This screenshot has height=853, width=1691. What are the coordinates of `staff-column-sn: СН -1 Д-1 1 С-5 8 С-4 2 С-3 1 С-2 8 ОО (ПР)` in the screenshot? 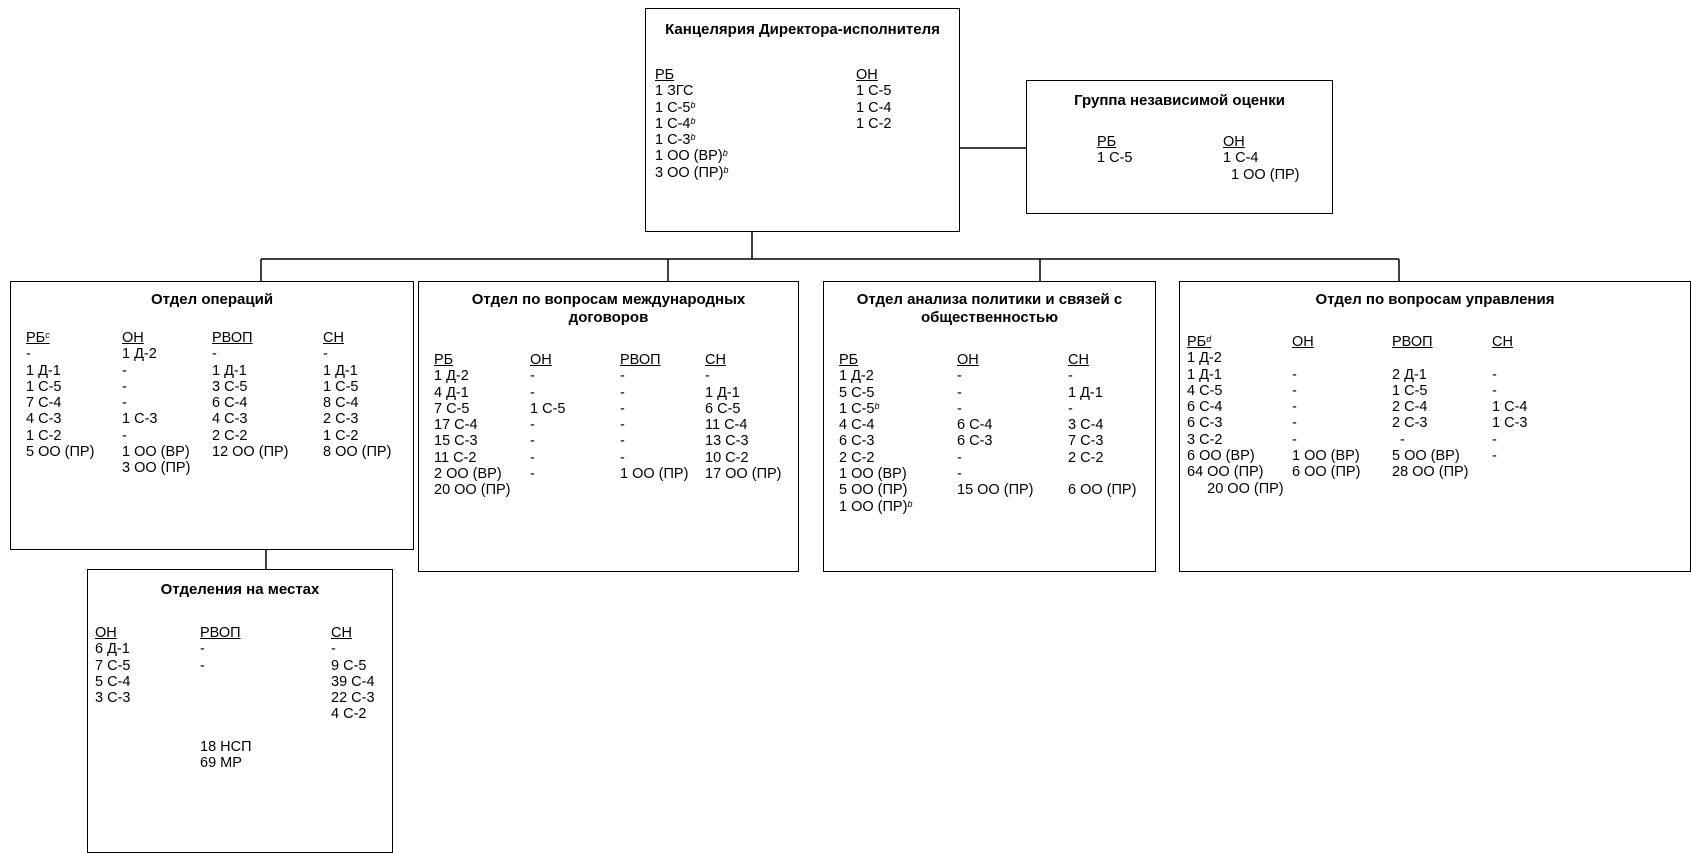 It's located at (357, 395).